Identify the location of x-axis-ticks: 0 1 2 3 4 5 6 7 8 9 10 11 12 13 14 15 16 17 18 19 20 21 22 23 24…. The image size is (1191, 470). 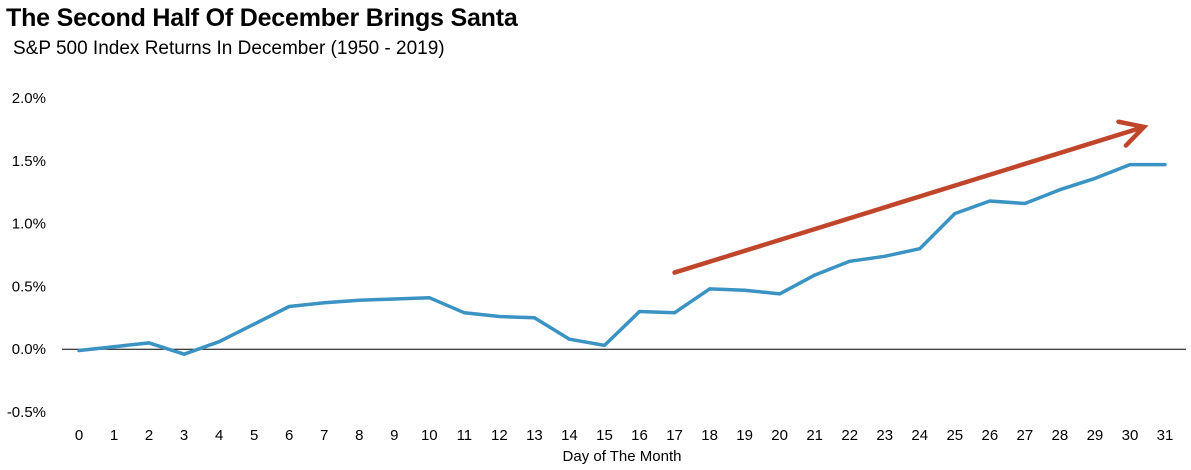
(624, 435).